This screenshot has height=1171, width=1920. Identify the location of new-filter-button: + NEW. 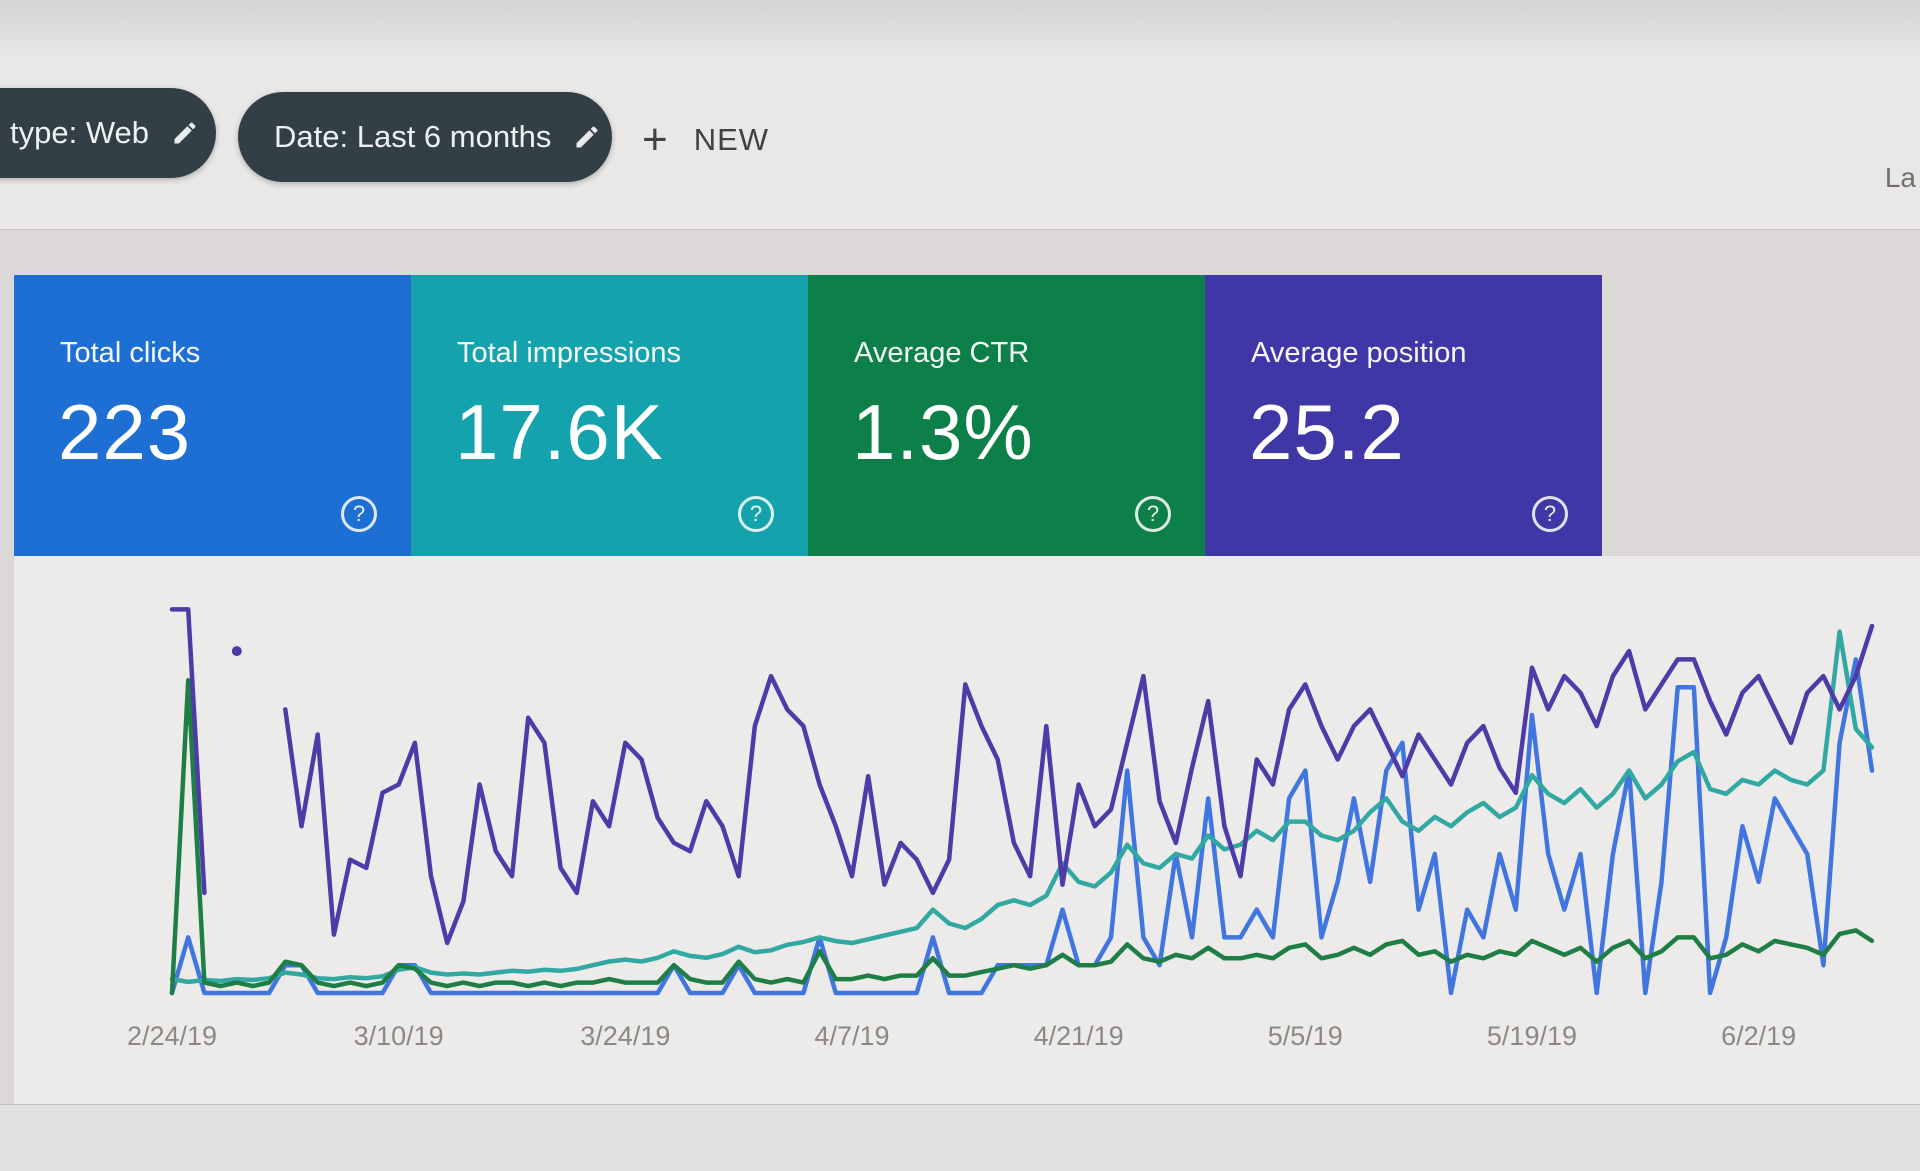
(705, 140).